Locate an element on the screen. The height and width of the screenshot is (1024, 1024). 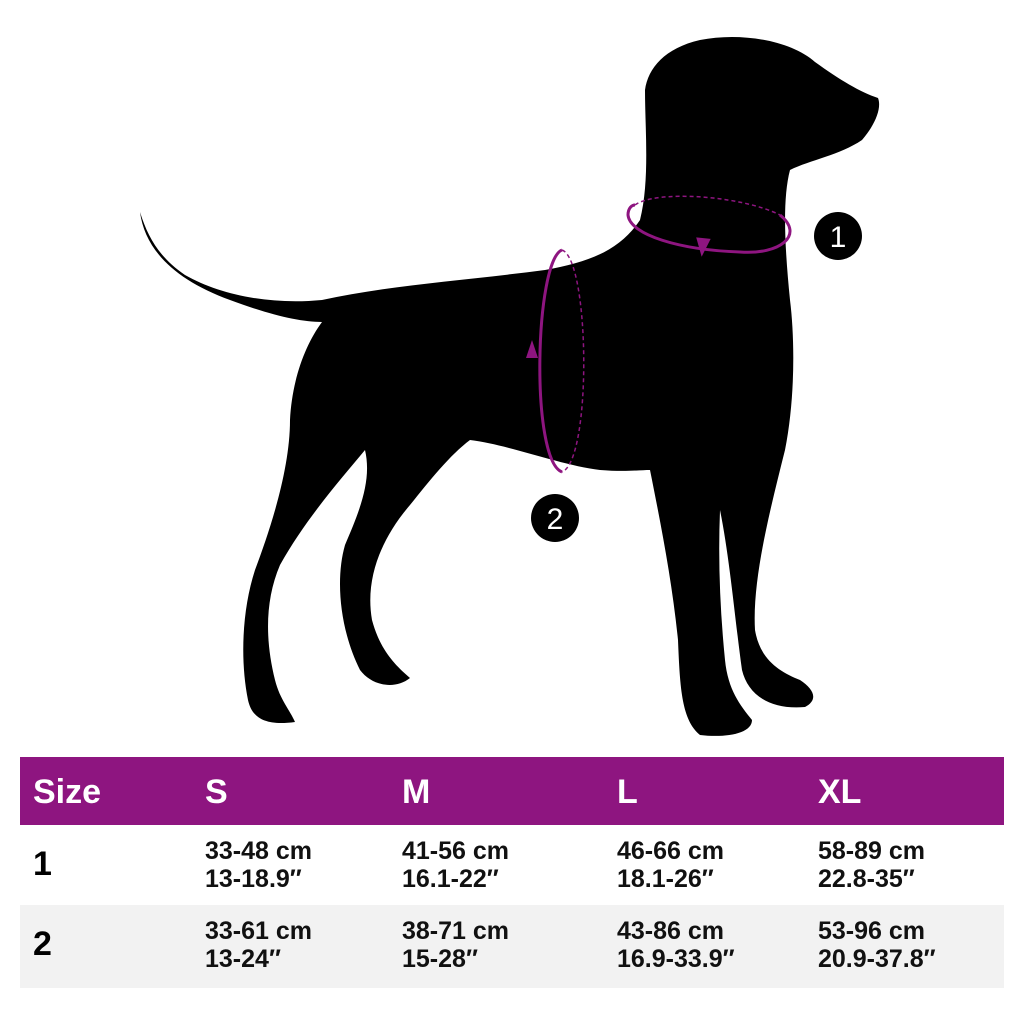
table-cell: 41-56 cm 16.1-22″ is located at coordinates (455, 865).